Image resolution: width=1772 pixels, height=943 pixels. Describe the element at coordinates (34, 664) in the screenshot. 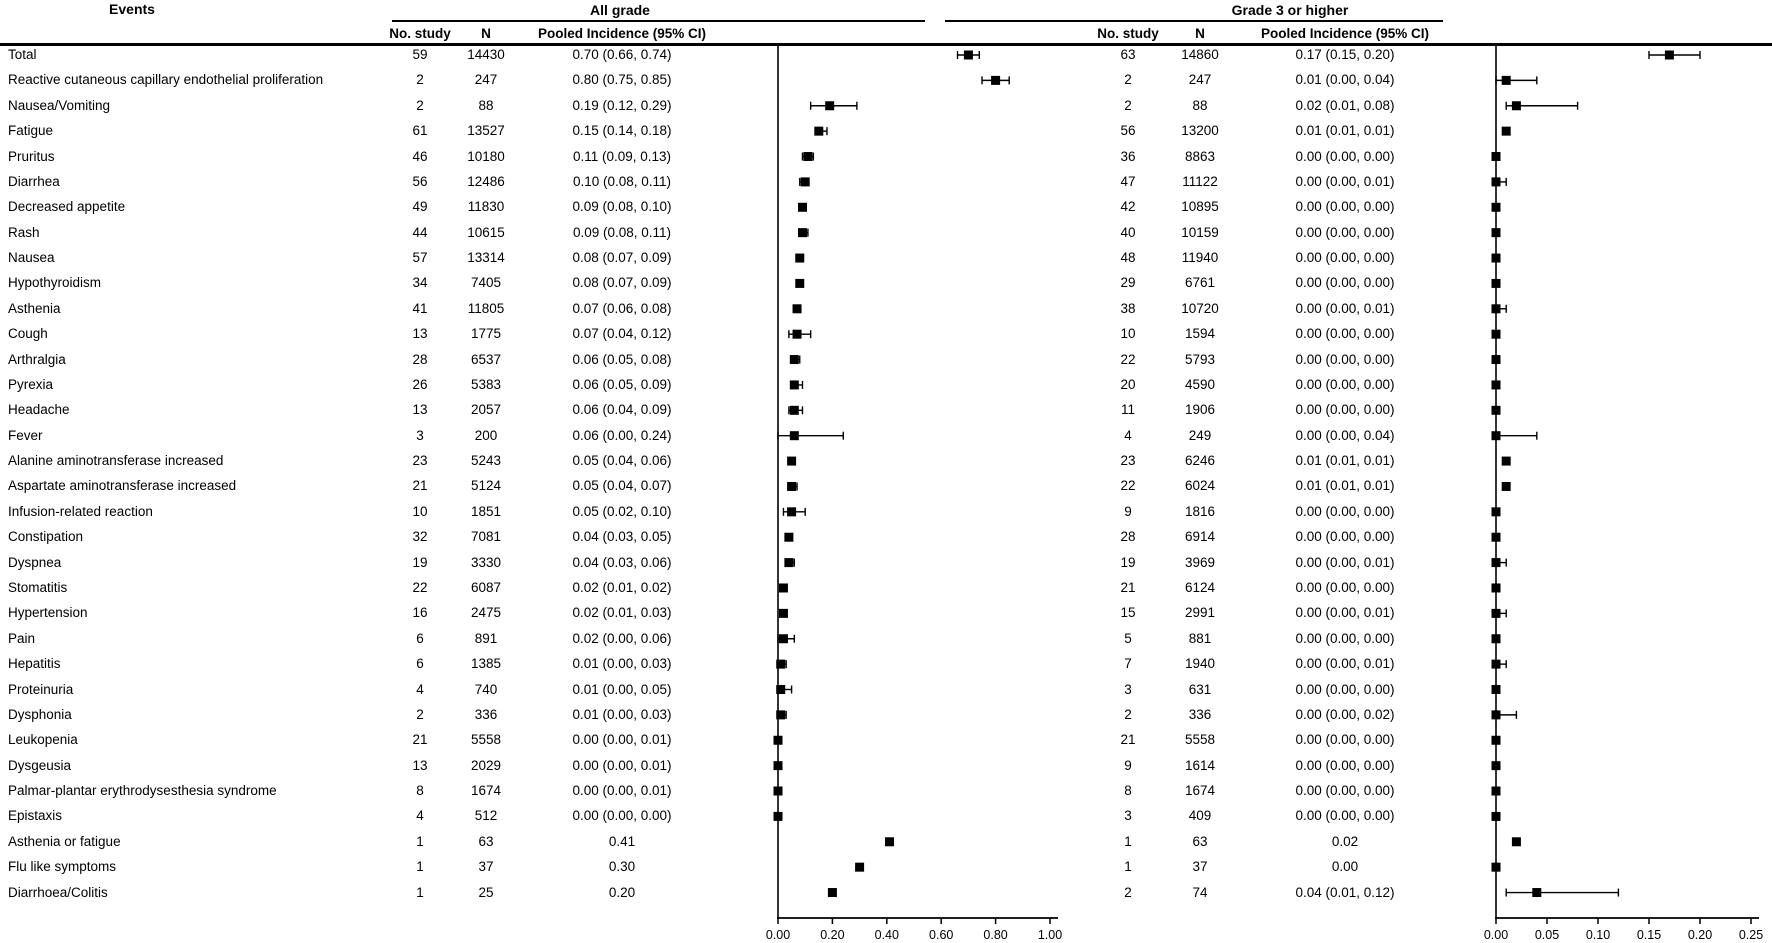

I see `event-name-cell: Hepatitis` at that location.